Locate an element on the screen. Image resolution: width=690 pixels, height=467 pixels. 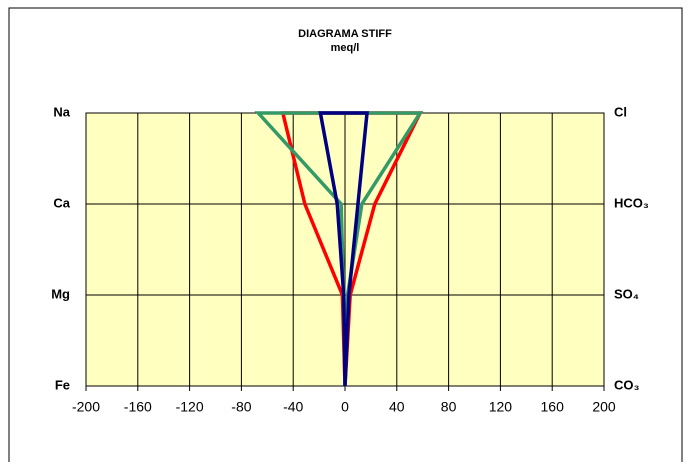
stiff-polygon is located at coordinates (343, 249).